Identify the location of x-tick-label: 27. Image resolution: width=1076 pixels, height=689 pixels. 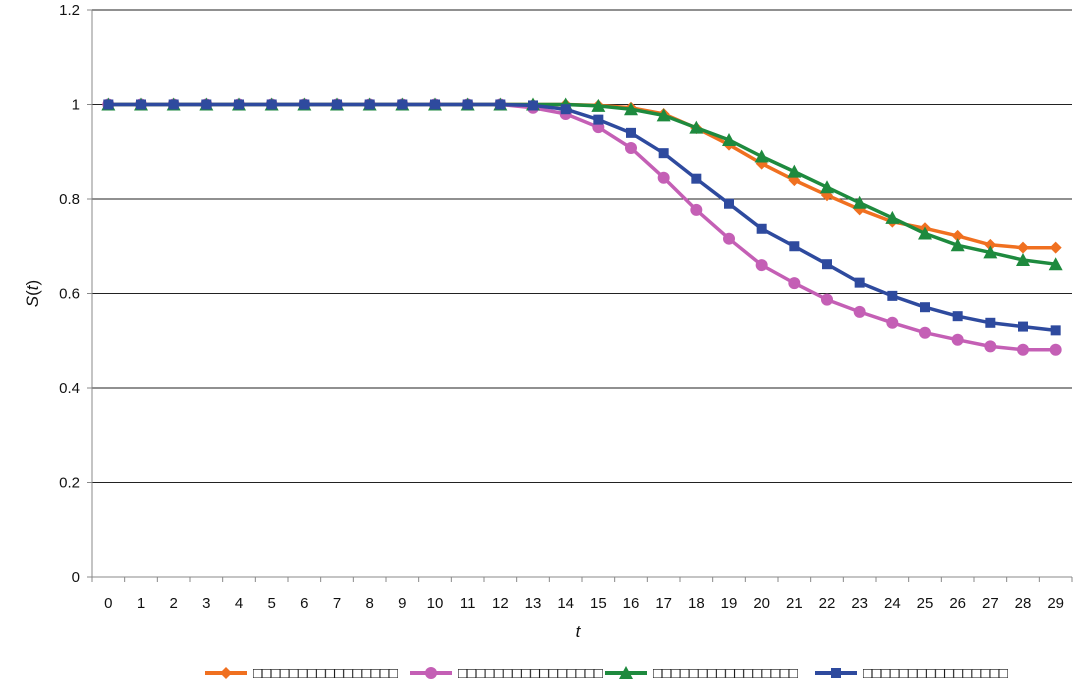
(990, 603).